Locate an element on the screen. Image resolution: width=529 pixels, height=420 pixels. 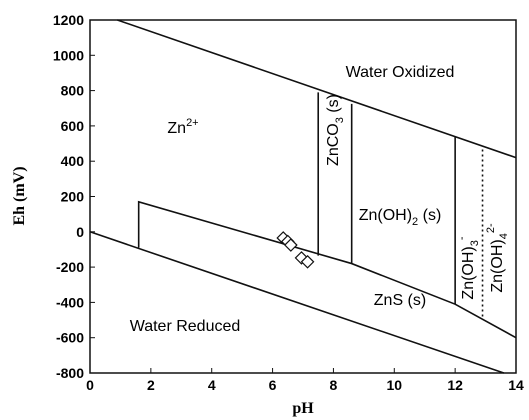
x-tick-label: 14 is located at coordinates (516, 385).